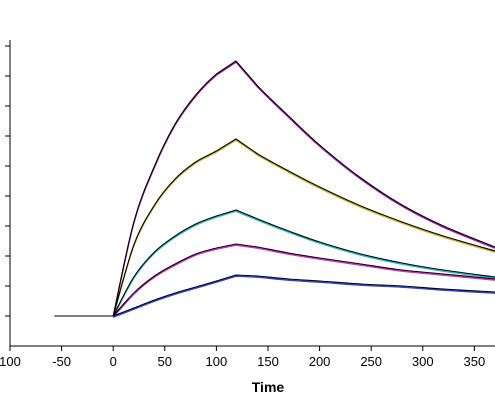  Describe the element at coordinates (7, 181) in the screenshot. I see `y-axis-ticks` at that location.